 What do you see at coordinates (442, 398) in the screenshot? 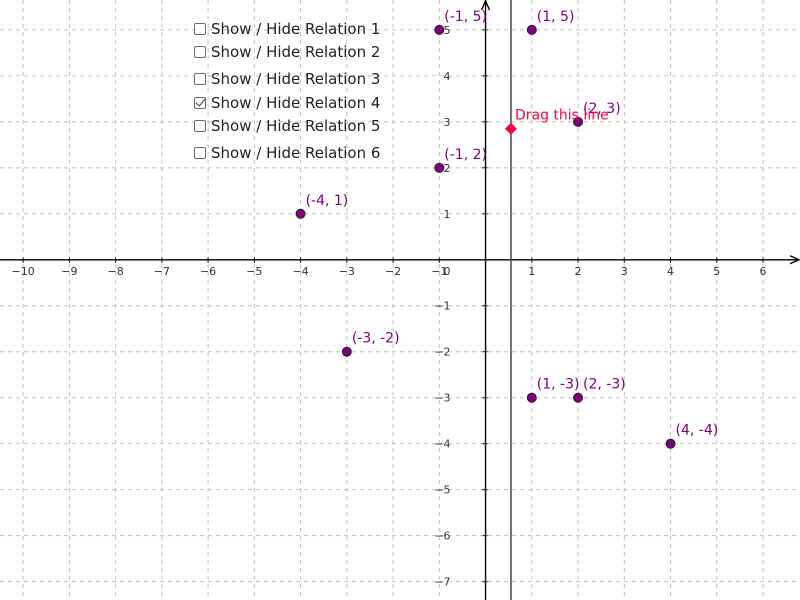
I see `y-tick-label: −3` at bounding box center [442, 398].